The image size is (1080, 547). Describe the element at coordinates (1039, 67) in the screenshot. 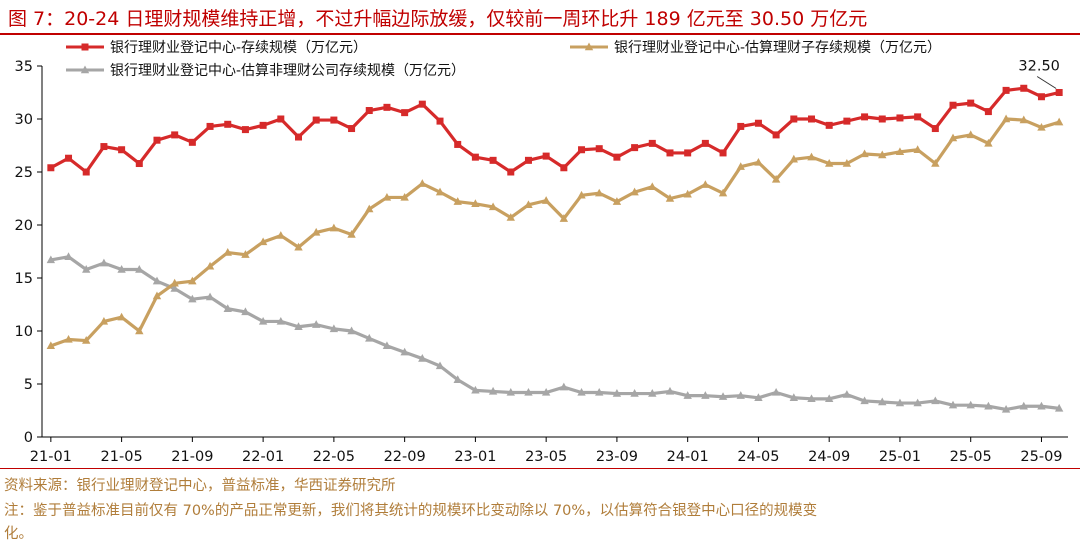

I see `annotation-label: 32.50` at that location.